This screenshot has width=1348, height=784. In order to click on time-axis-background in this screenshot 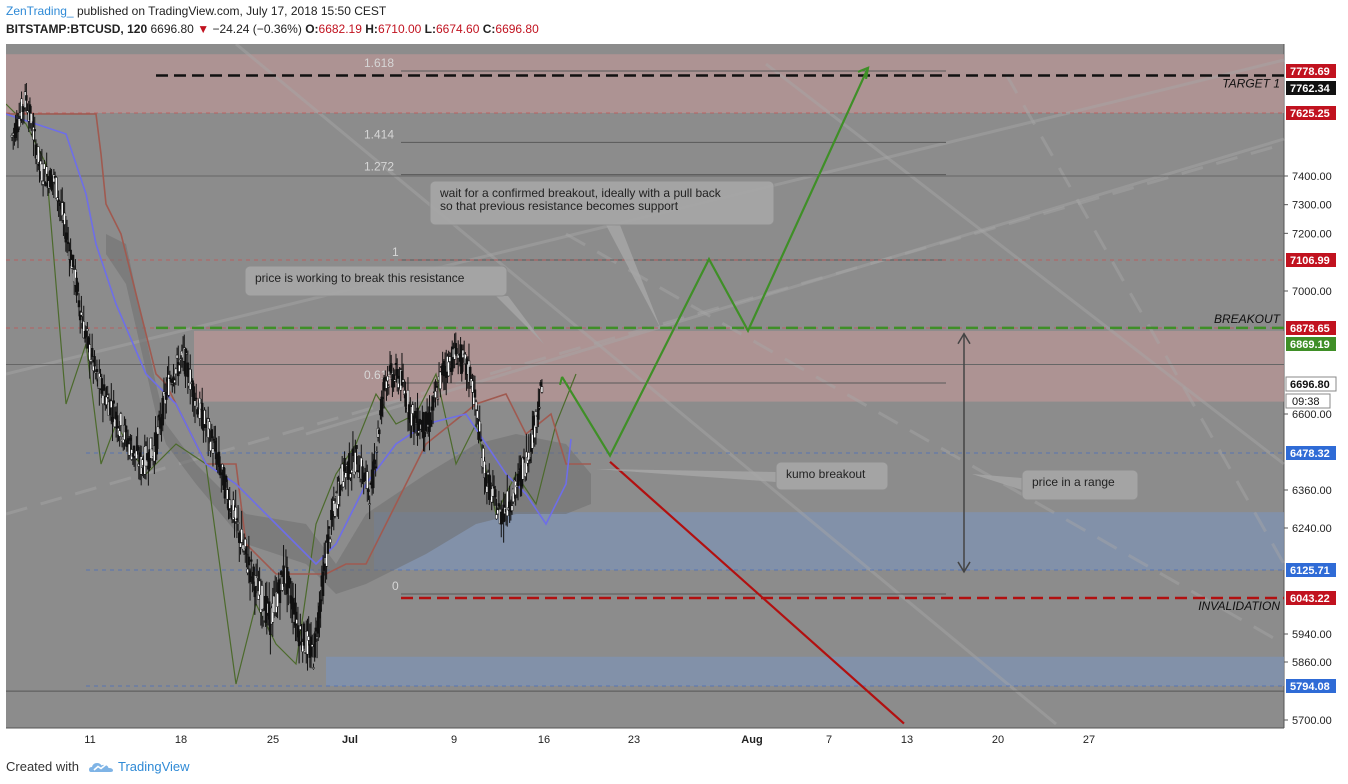, I will do `click(645, 739)`.